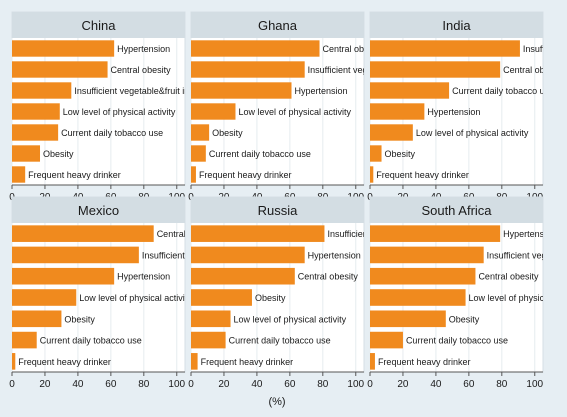  I want to click on panel-title: China, so click(99, 25).